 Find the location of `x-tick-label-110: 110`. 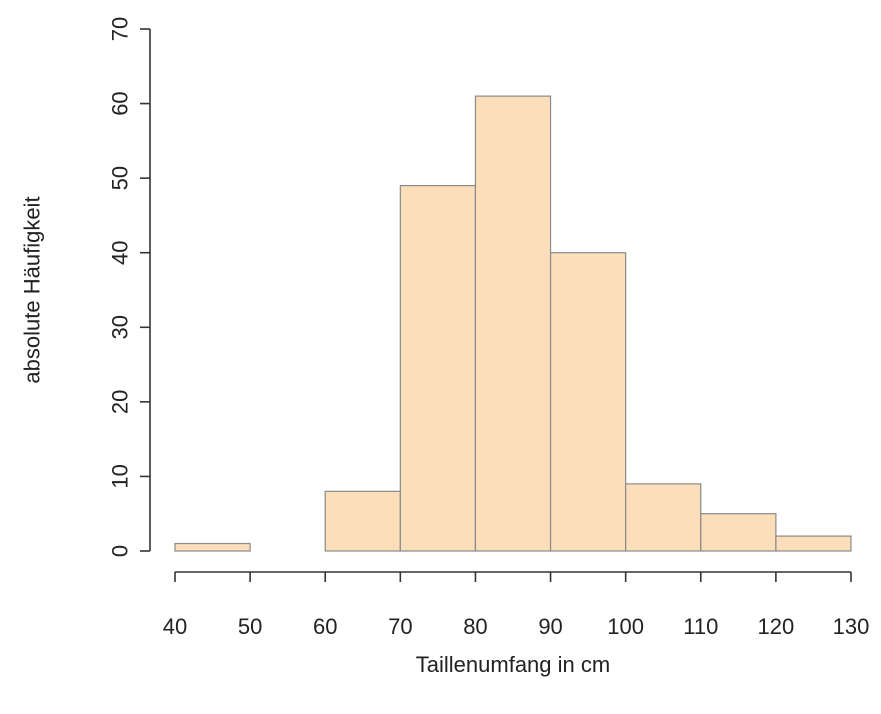

x-tick-label-110: 110 is located at coordinates (700, 626).